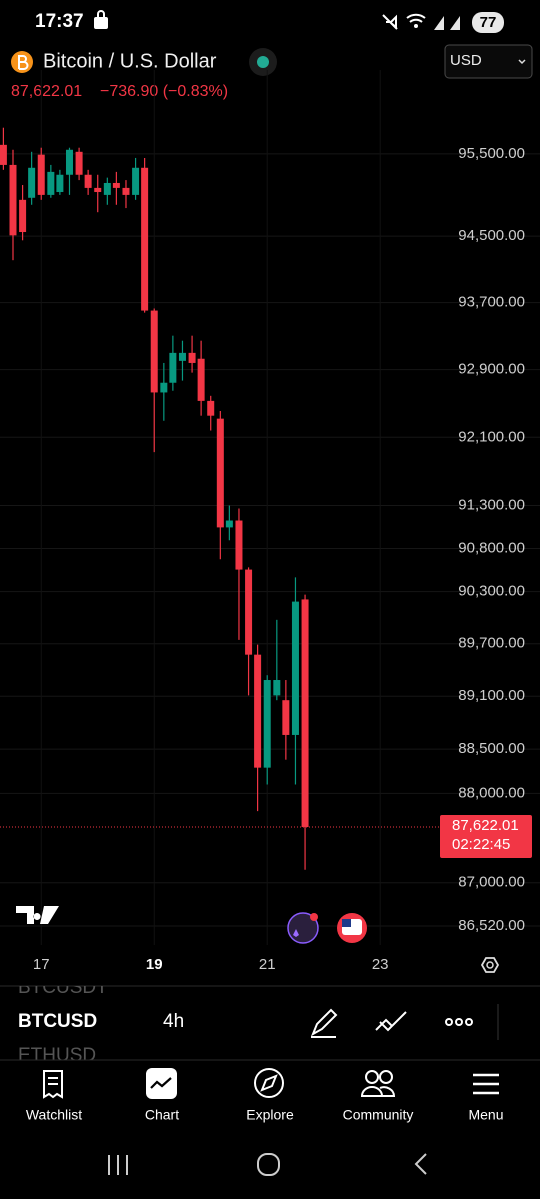 The image size is (540, 1199). Describe the element at coordinates (378, 1115) in the screenshot. I see `nav-label: Community` at that location.